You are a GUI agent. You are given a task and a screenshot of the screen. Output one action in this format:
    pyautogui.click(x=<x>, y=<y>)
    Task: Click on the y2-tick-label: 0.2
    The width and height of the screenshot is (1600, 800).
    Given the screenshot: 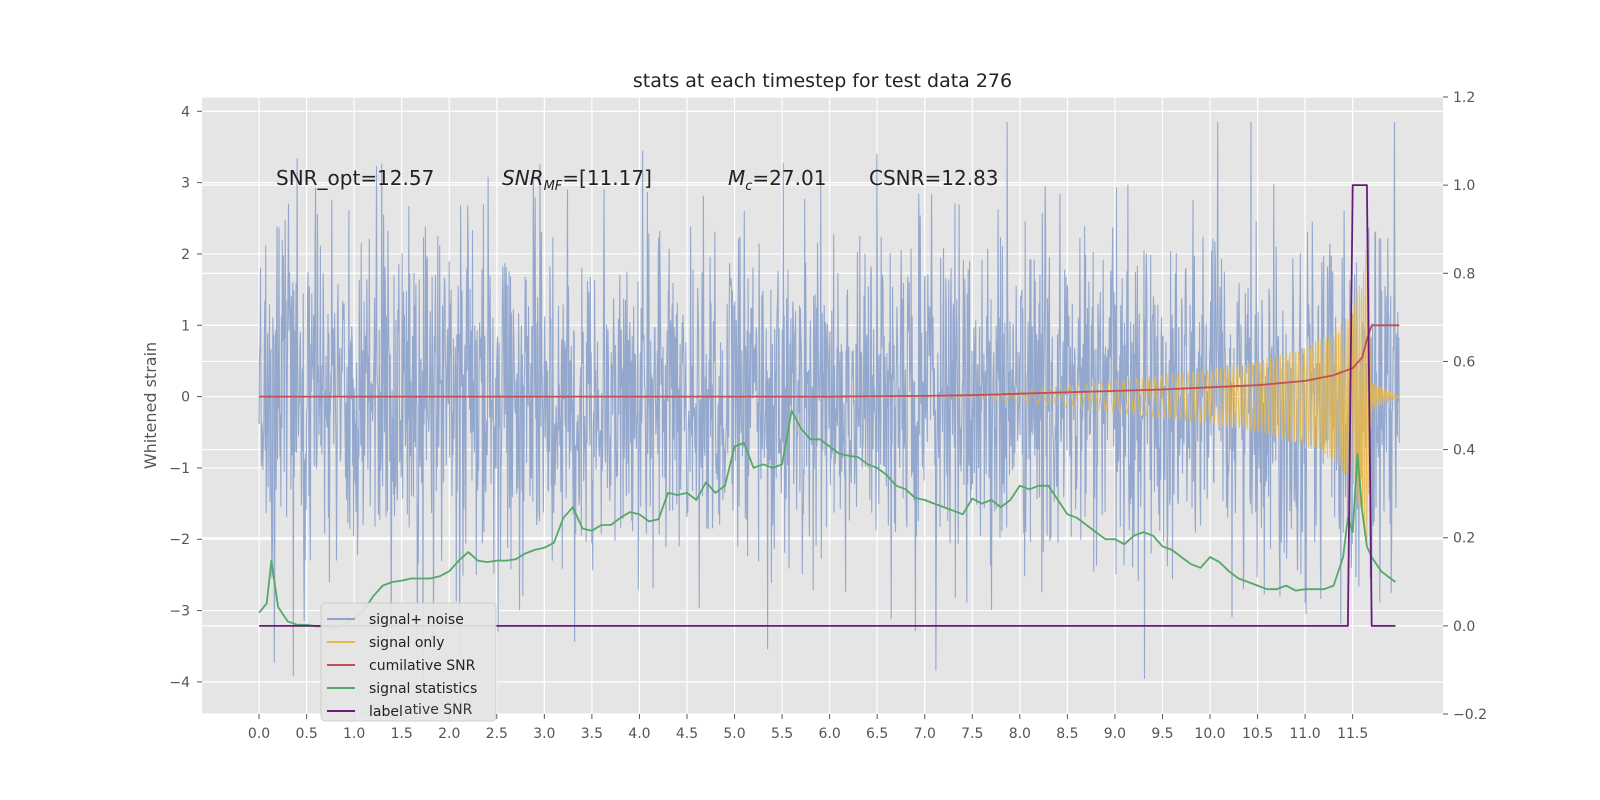 What is the action you would take?
    pyautogui.click(x=1464, y=539)
    